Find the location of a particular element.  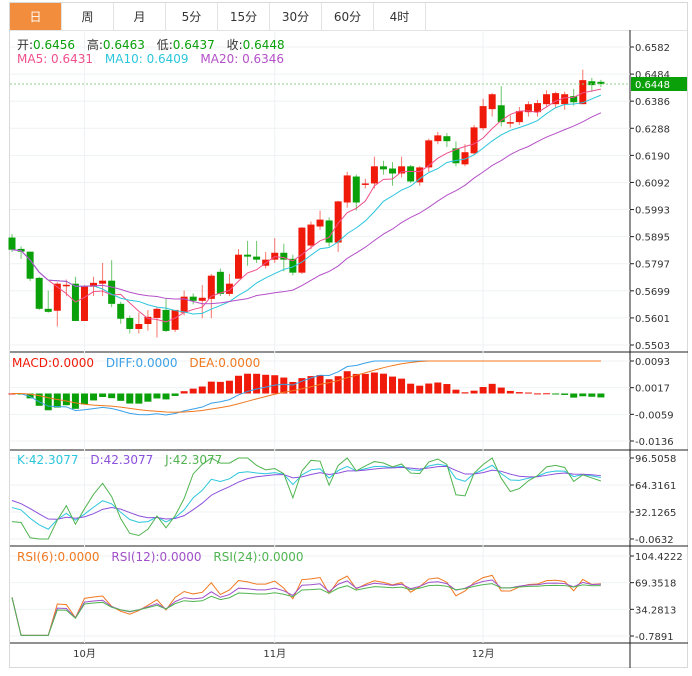

price-tick-label: 0.6386 is located at coordinates (652, 102).